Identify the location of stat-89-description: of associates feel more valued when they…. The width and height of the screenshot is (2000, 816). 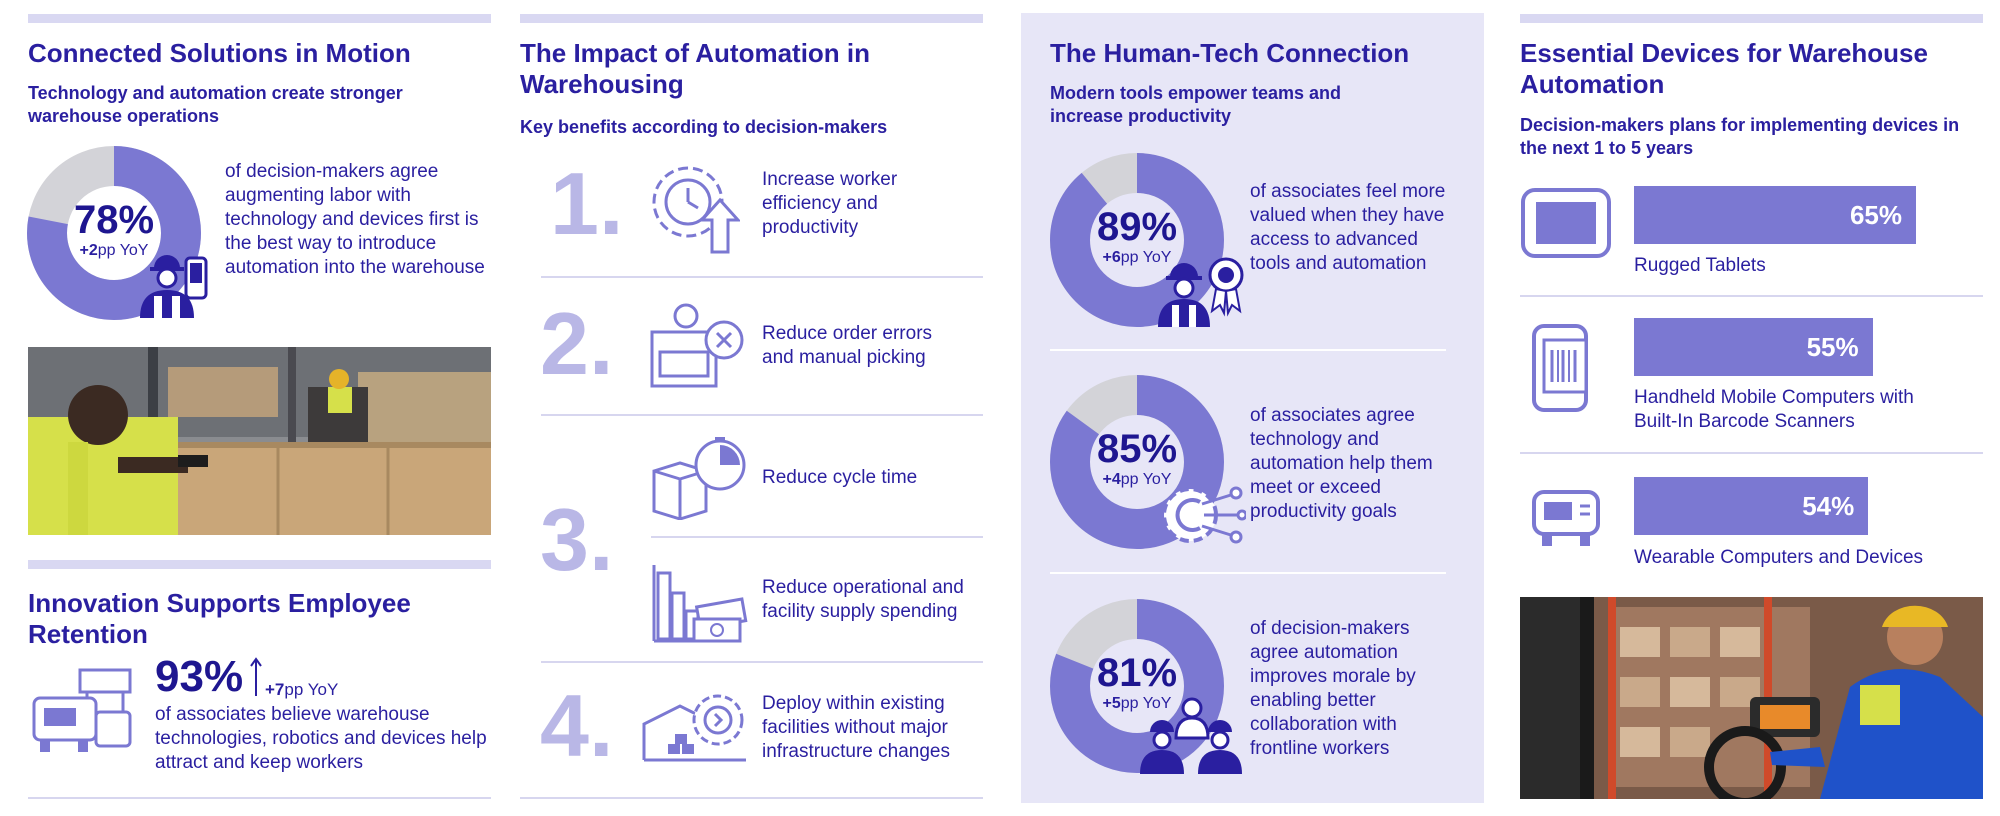
(1348, 227).